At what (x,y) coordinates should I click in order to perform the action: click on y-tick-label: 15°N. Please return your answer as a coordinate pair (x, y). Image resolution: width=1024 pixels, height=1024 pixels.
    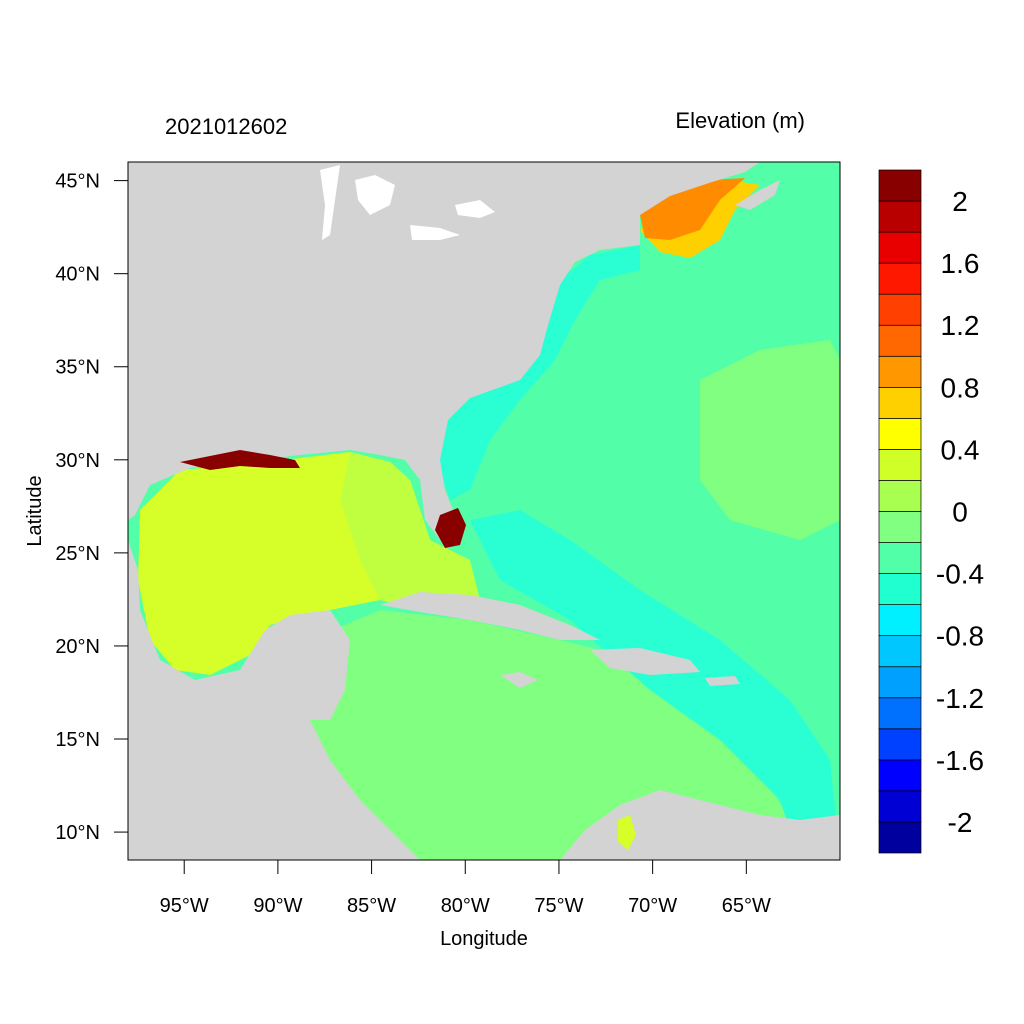
    Looking at the image, I should click on (77, 740).